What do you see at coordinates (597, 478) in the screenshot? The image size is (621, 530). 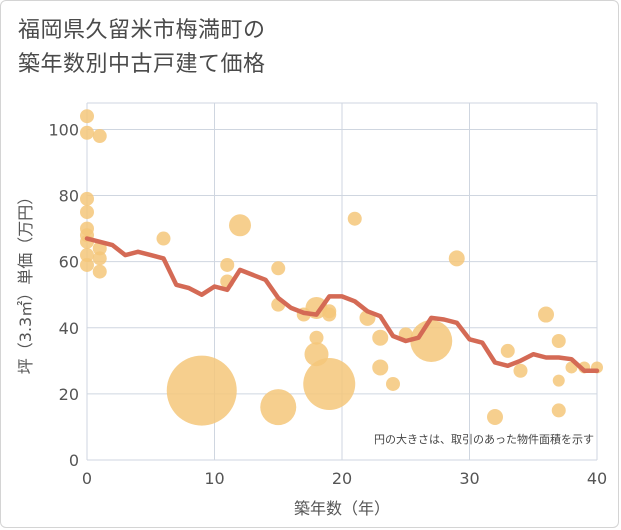 I see `x-tick-label: 40` at bounding box center [597, 478].